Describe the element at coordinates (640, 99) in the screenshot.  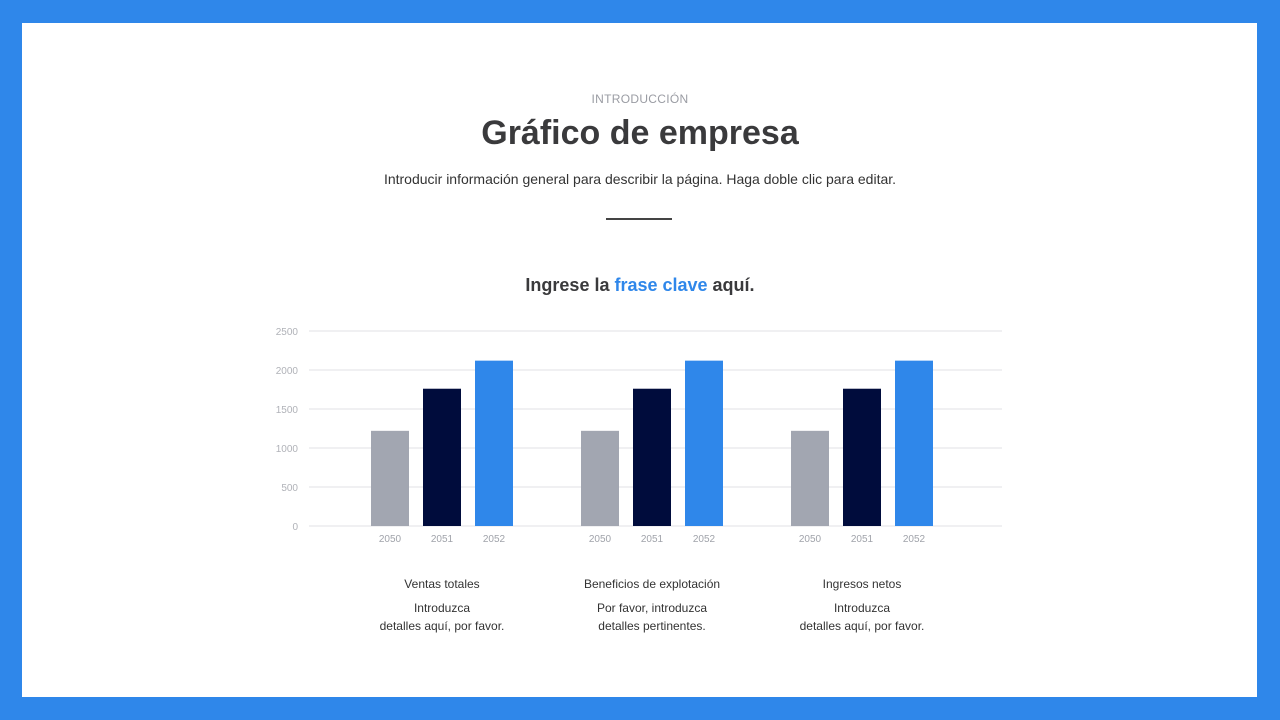
I see `eyebrow: INTRODUCCIÓN` at that location.